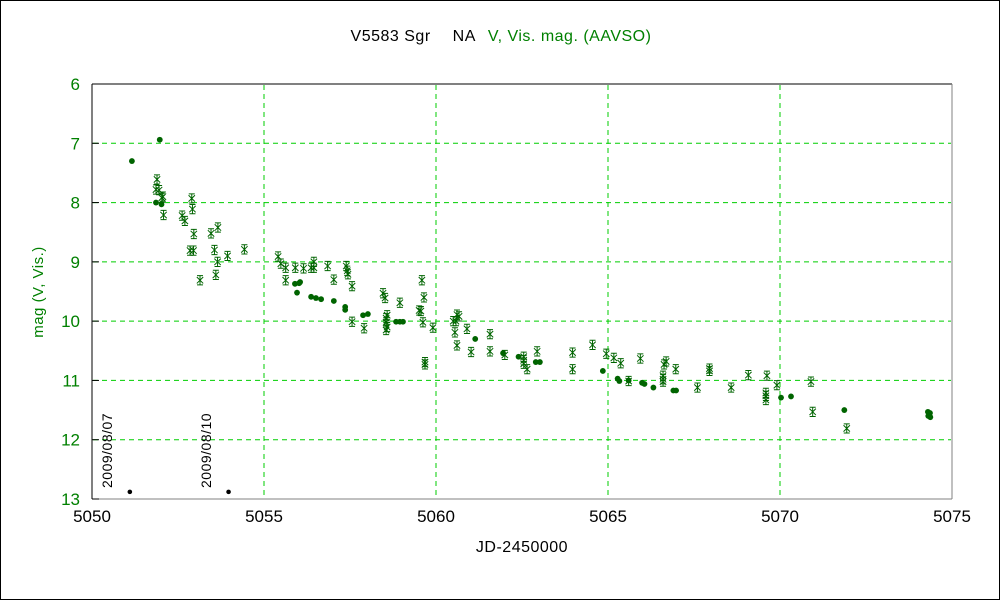  Describe the element at coordinates (464, 36) in the screenshot. I see `title-nova-type: NA` at that location.